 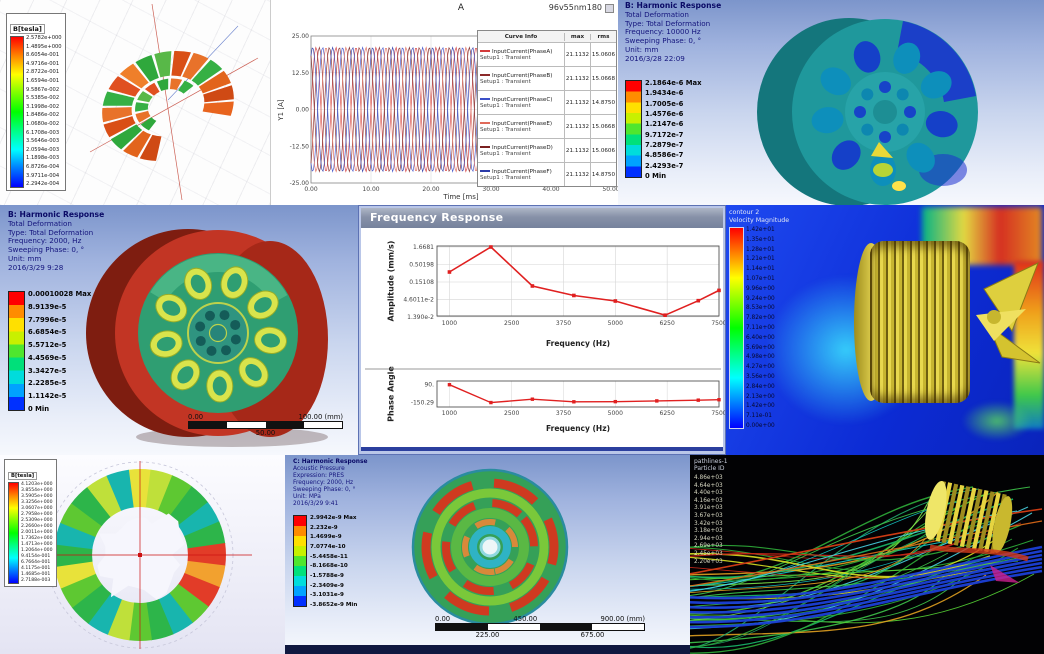 I want to click on legend-value: 3.91e+03, so click(x=708, y=508).